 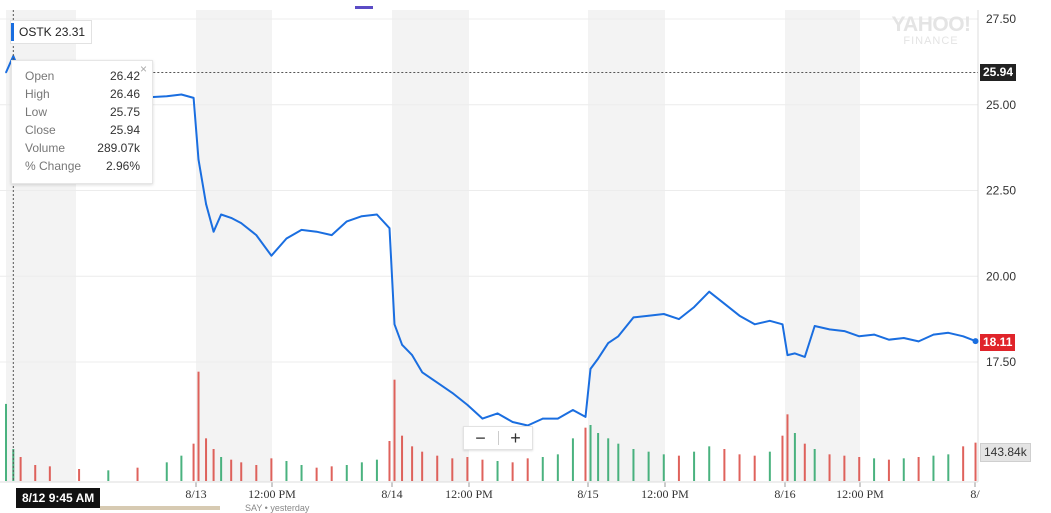 What do you see at coordinates (498, 438) in the screenshot?
I see `zoom-divider` at bounding box center [498, 438].